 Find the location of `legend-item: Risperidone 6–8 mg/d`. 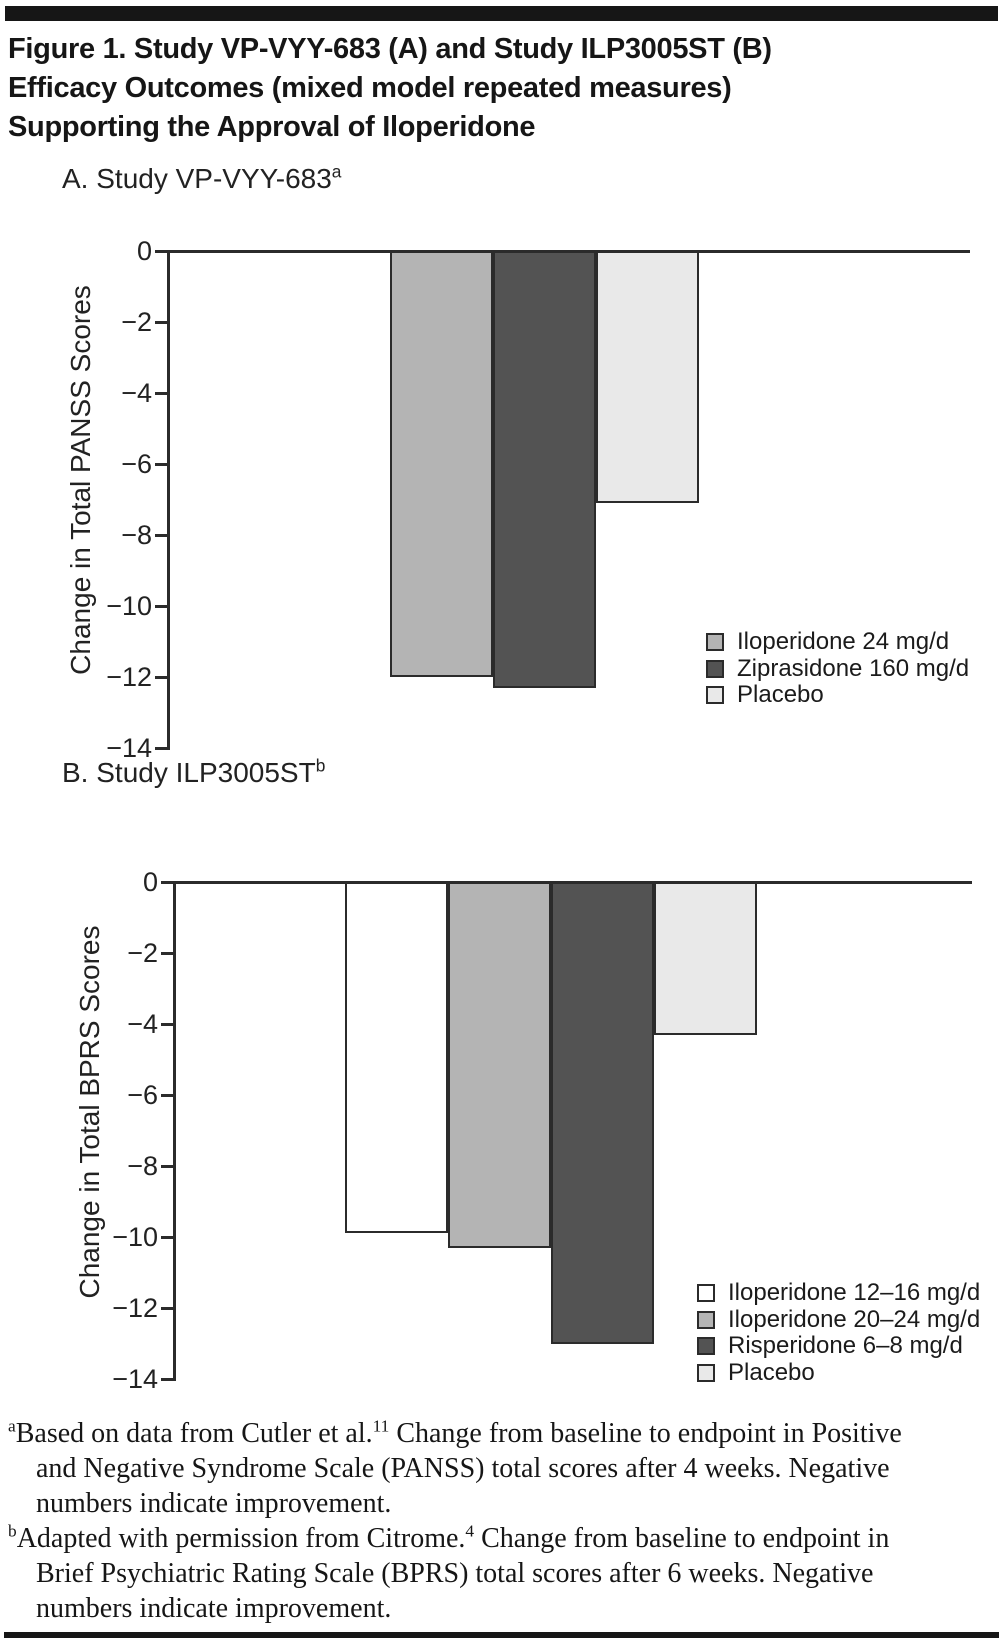

legend-item: Risperidone 6–8 mg/d is located at coordinates (838, 1346).